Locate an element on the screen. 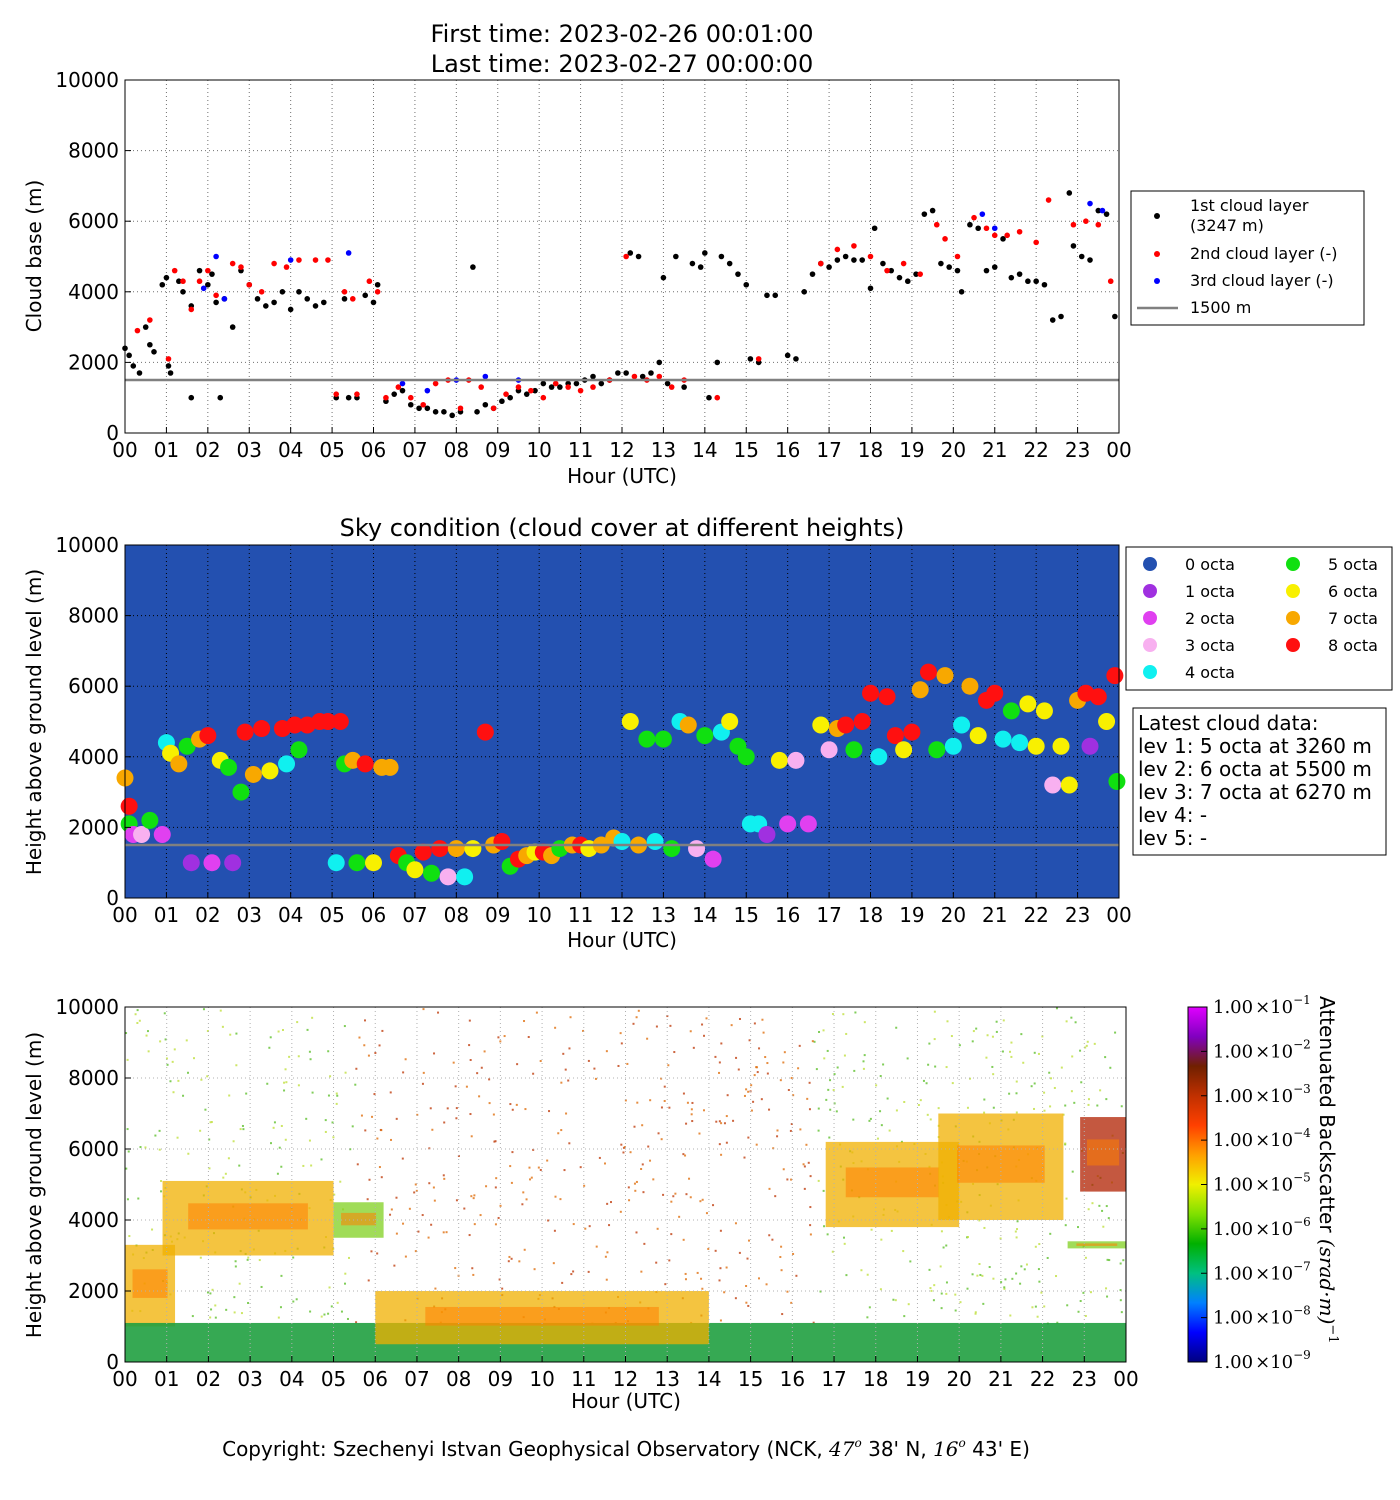  colorbar-label-unit: (srad·m) is located at coordinates (1327, 1281).